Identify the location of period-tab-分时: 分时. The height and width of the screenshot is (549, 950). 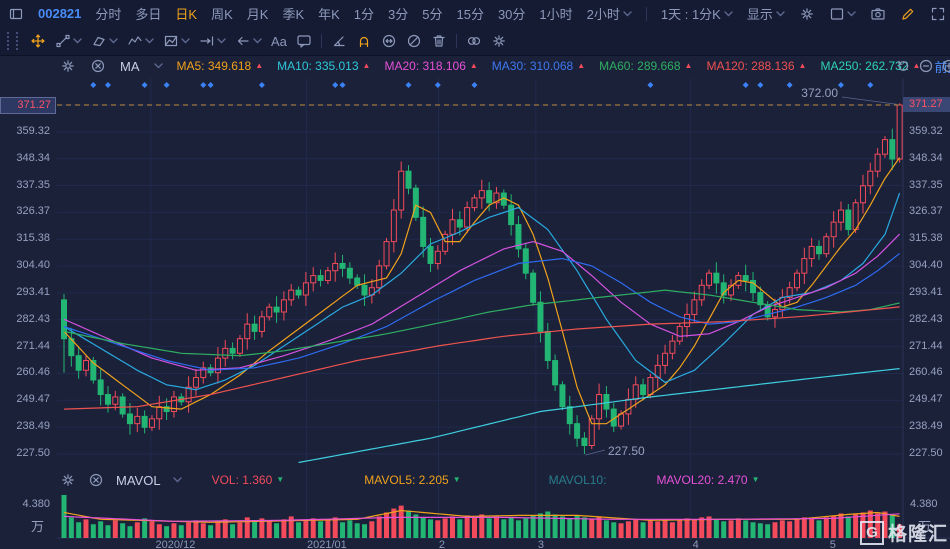
(108, 13).